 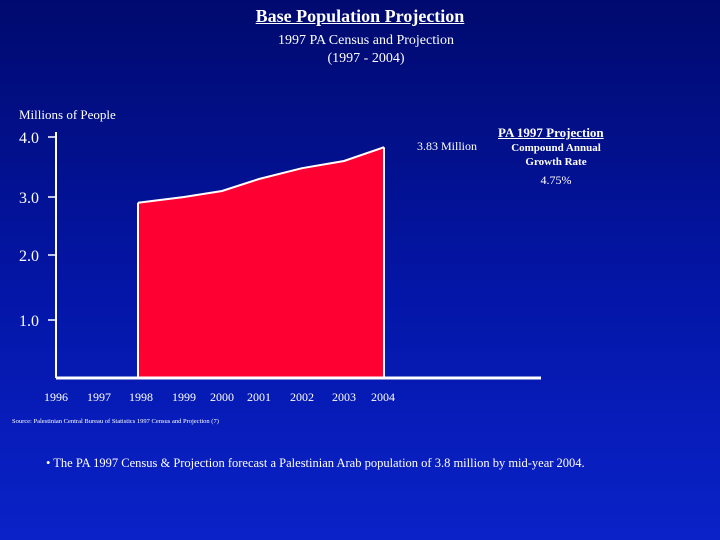 What do you see at coordinates (261, 175) in the screenshot?
I see `area-series-0-top-edge` at bounding box center [261, 175].